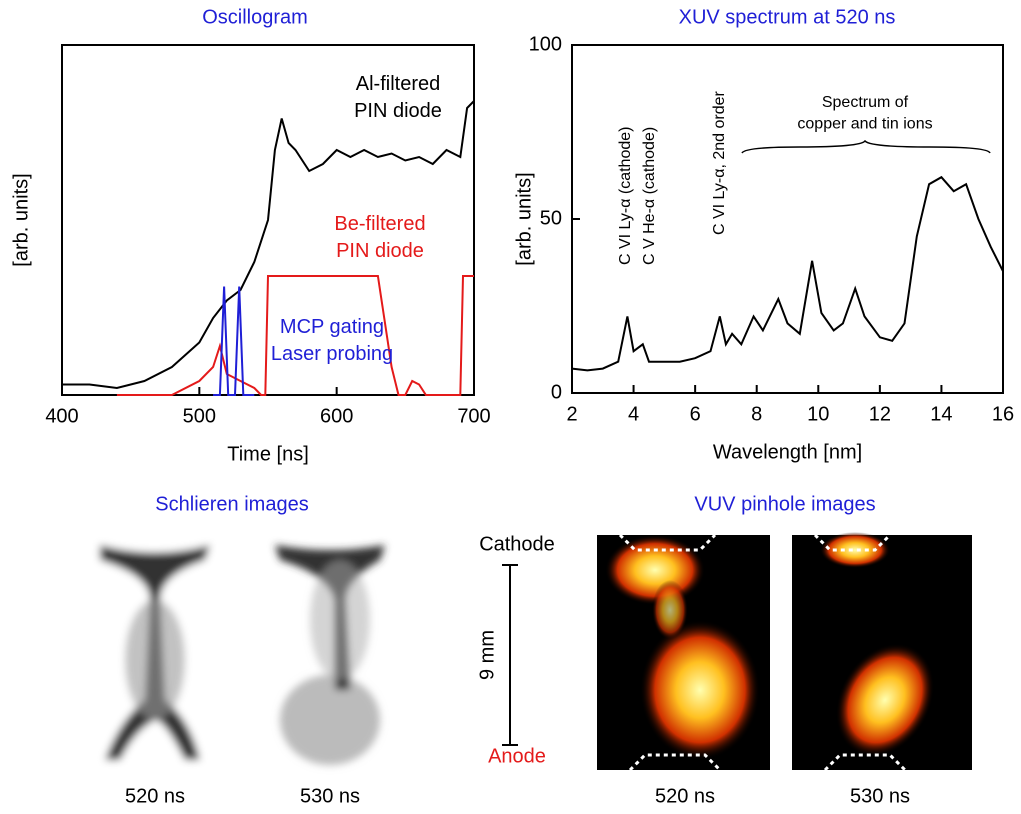 The image size is (1021, 814). Describe the element at coordinates (199, 416) in the screenshot. I see `x-tick-label: 500` at that location.